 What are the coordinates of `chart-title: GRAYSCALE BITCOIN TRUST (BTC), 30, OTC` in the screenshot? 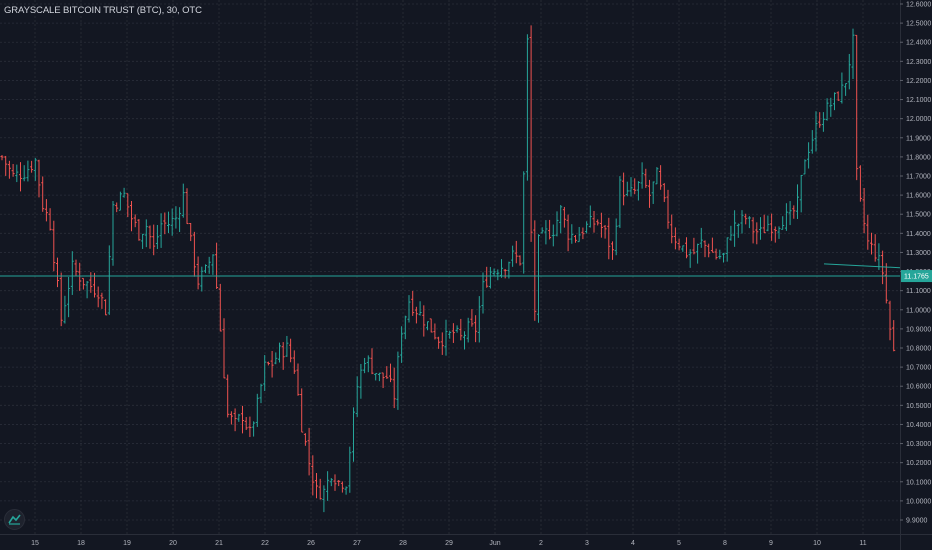 It's located at (103, 10).